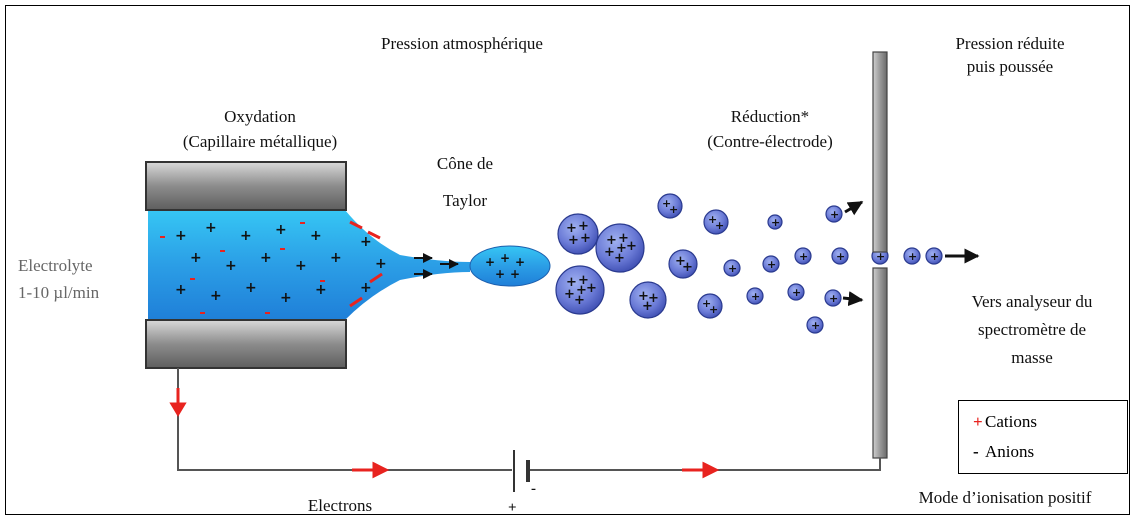 This screenshot has height=520, width=1137. I want to click on legend-anions: - Anions, so click(1003, 452).